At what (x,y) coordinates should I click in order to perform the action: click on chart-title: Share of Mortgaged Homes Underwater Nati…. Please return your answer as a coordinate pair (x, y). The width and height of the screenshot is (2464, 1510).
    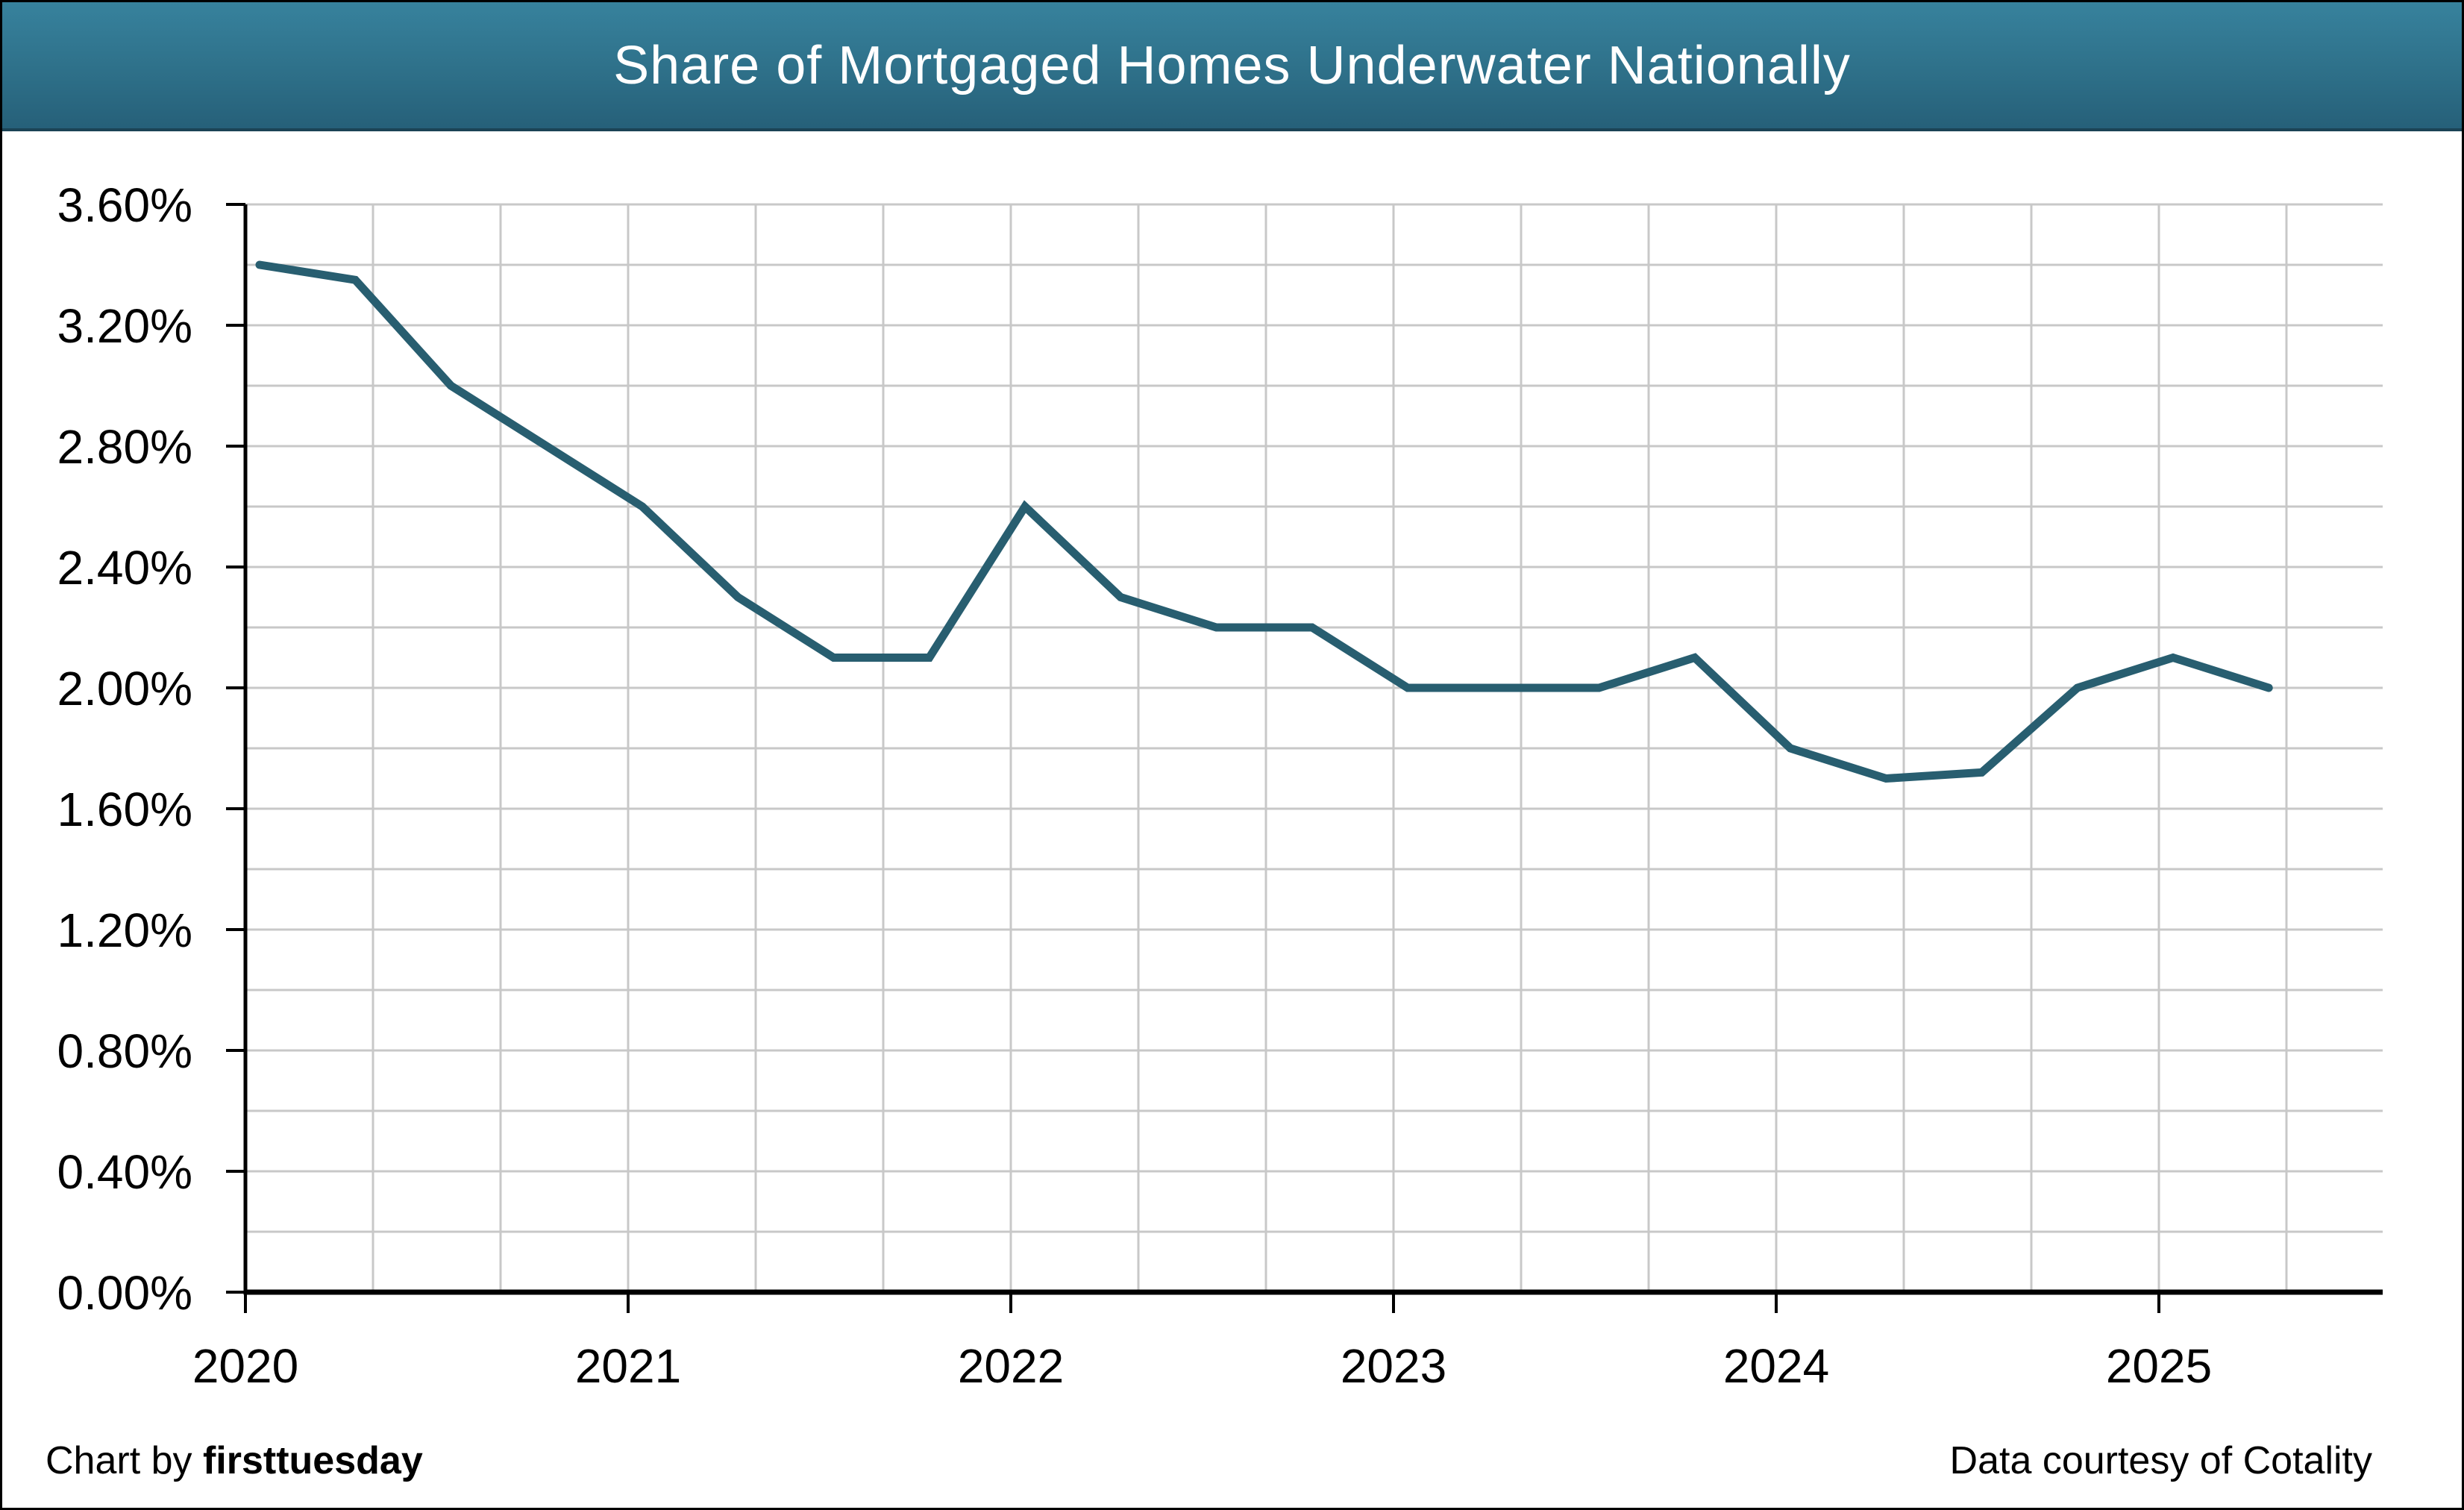
    Looking at the image, I should click on (1232, 65).